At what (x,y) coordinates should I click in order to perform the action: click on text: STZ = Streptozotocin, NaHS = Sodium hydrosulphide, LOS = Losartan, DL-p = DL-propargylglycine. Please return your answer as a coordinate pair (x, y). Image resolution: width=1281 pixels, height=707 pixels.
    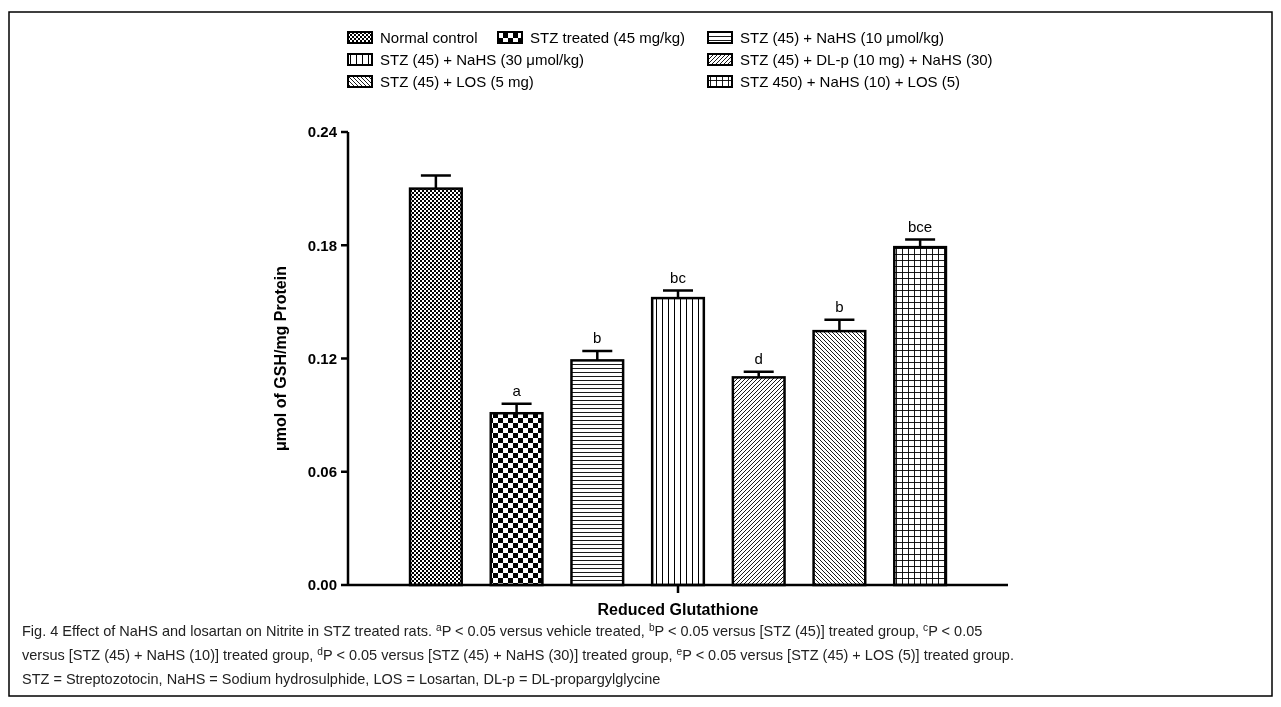
    Looking at the image, I should click on (341, 679).